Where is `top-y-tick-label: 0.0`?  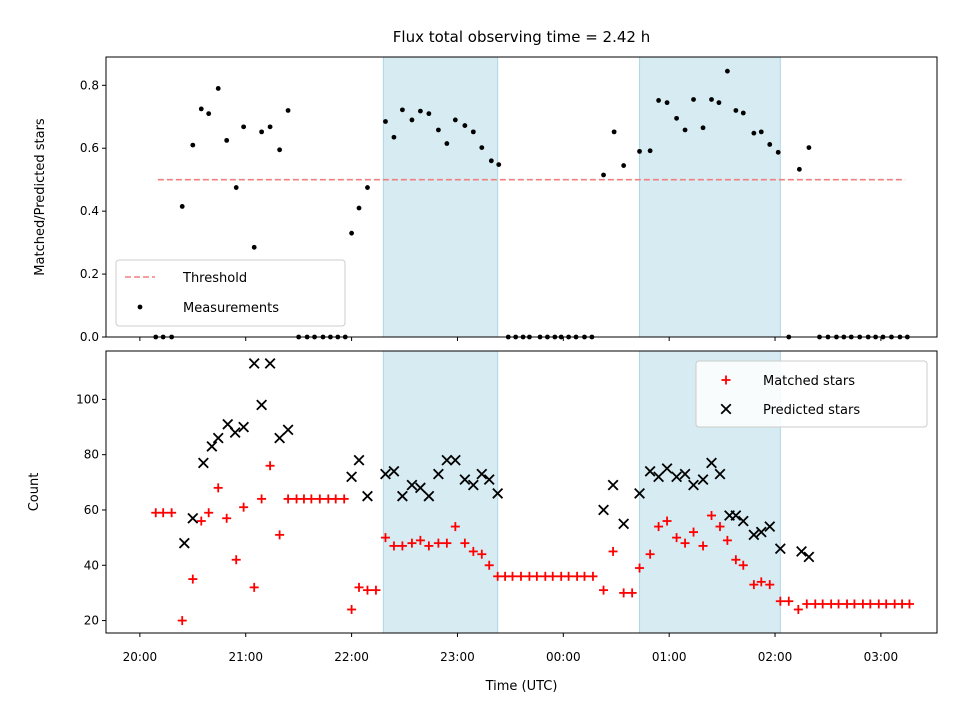
top-y-tick-label: 0.0 is located at coordinates (89, 337).